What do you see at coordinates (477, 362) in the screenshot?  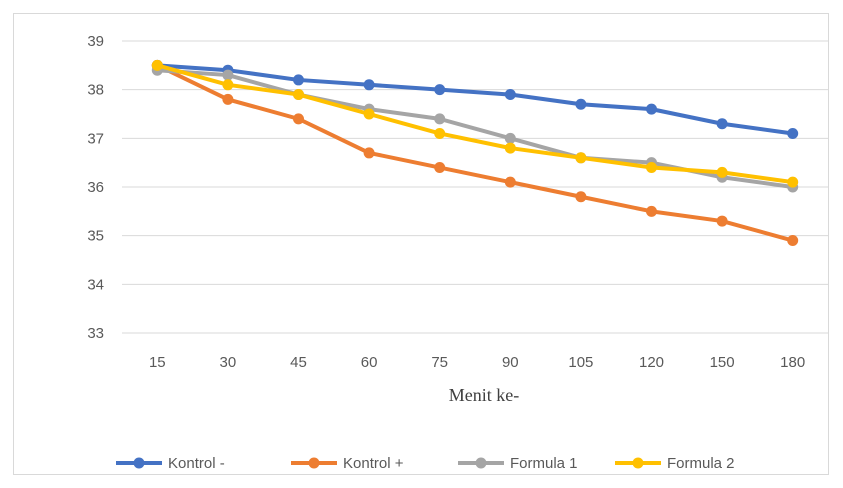 I see `x-axis-ticks: 15 30 45 60 75 90 105 120 150 180` at bounding box center [477, 362].